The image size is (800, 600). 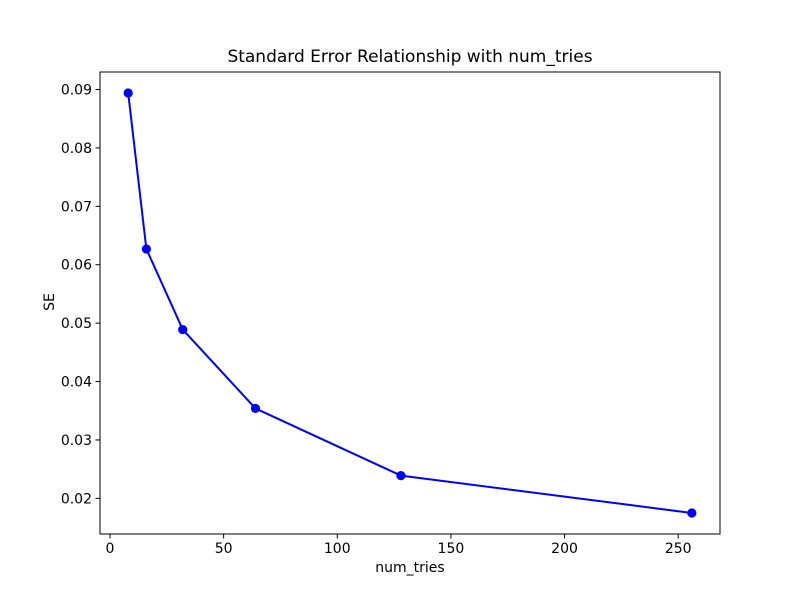 What do you see at coordinates (451, 549) in the screenshot?
I see `x-tick-label: 150` at bounding box center [451, 549].